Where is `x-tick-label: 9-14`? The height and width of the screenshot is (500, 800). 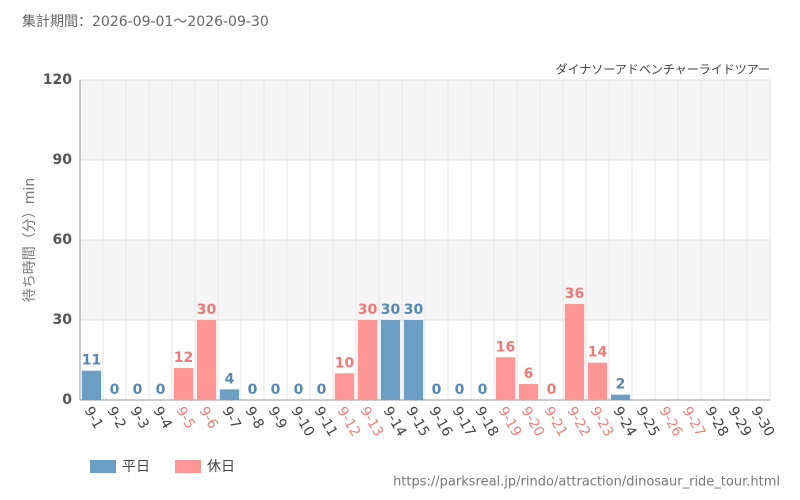 x-tick-label: 9-14 is located at coordinates (395, 422).